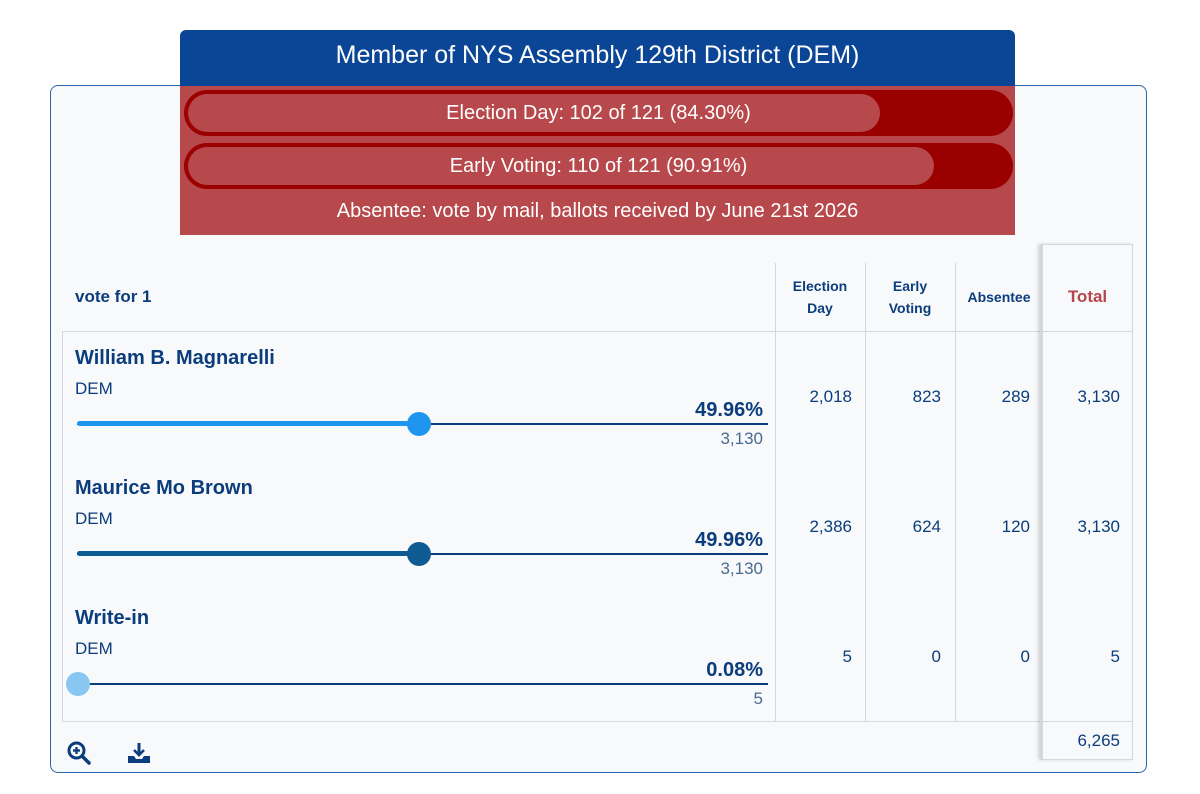 The height and width of the screenshot is (794, 1200). I want to click on early-voting-votes: 0, so click(936, 656).